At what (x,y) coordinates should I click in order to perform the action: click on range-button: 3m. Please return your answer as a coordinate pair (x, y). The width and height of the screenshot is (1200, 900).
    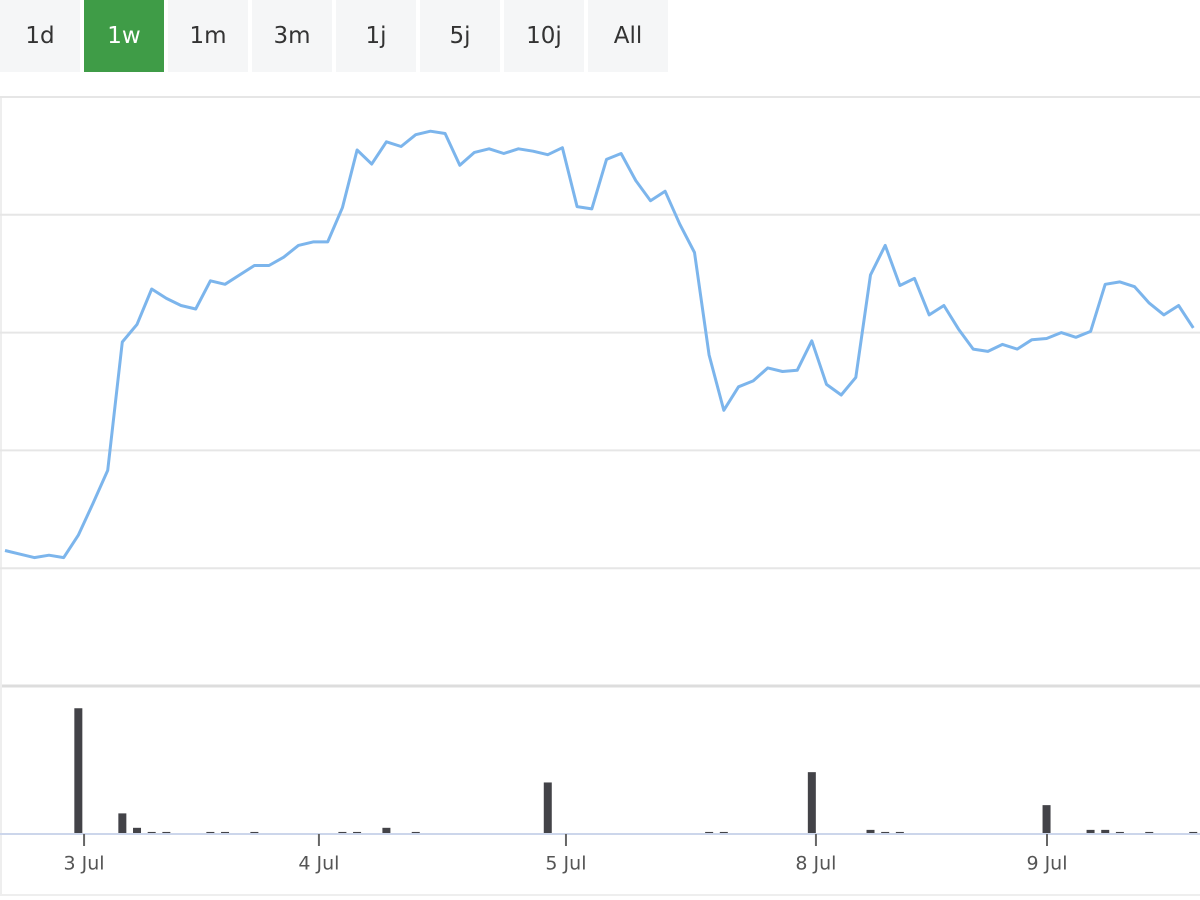
    Looking at the image, I should click on (292, 36).